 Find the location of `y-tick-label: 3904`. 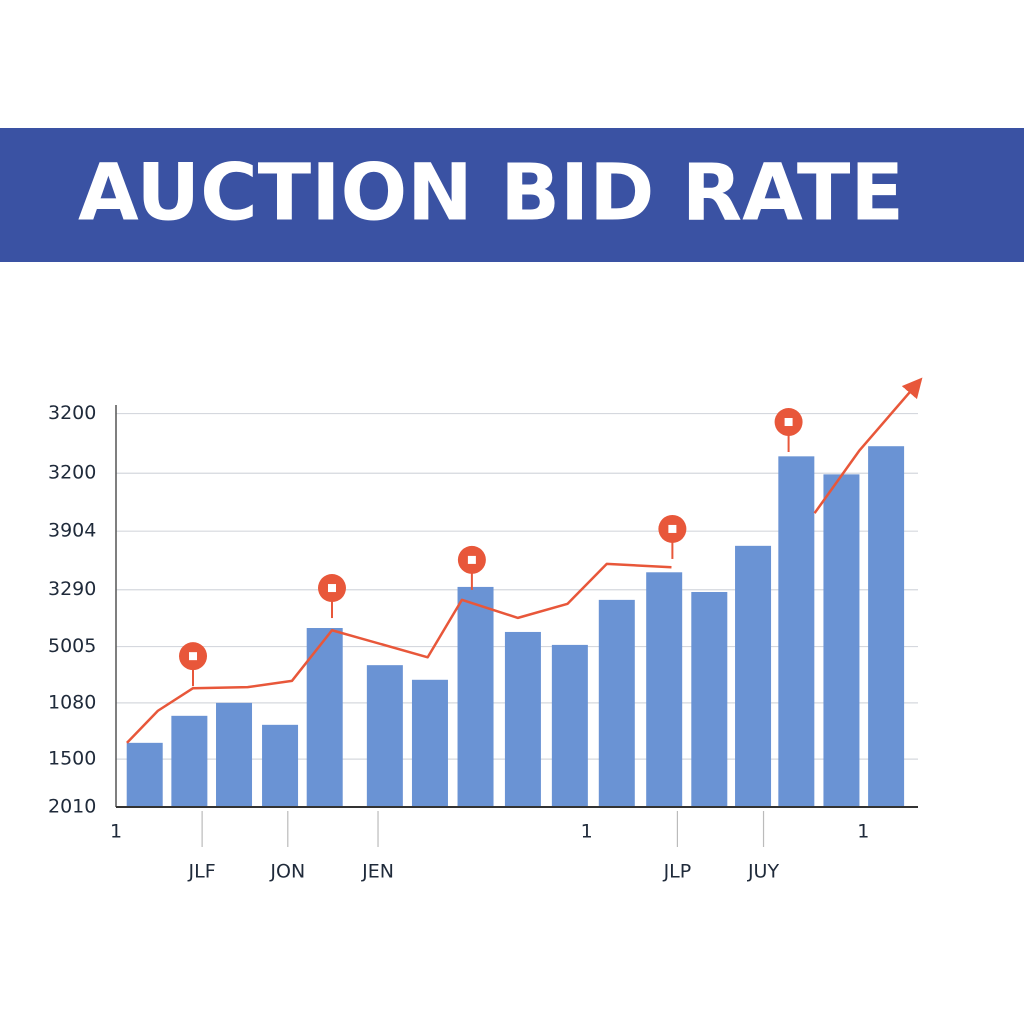

y-tick-label: 3904 is located at coordinates (72, 531).